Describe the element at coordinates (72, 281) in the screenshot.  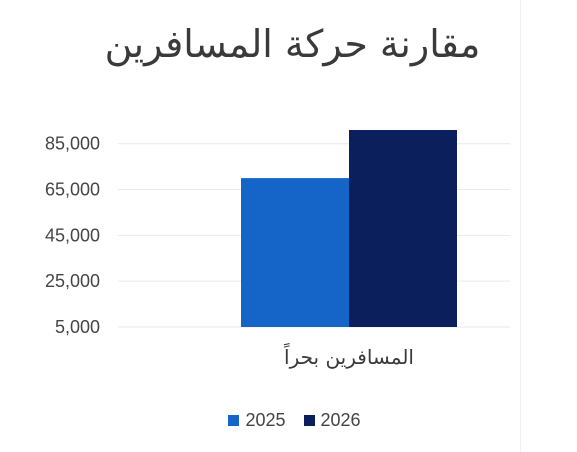
I see `y-tick-label: 25,000` at that location.